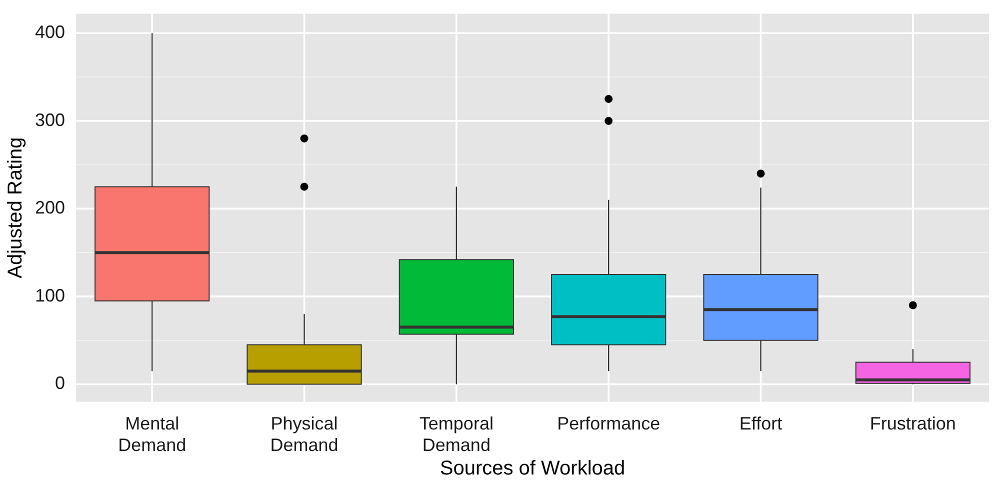 This screenshot has width=994, height=487. What do you see at coordinates (760, 424) in the screenshot?
I see `x-tick-label: Effort` at bounding box center [760, 424].